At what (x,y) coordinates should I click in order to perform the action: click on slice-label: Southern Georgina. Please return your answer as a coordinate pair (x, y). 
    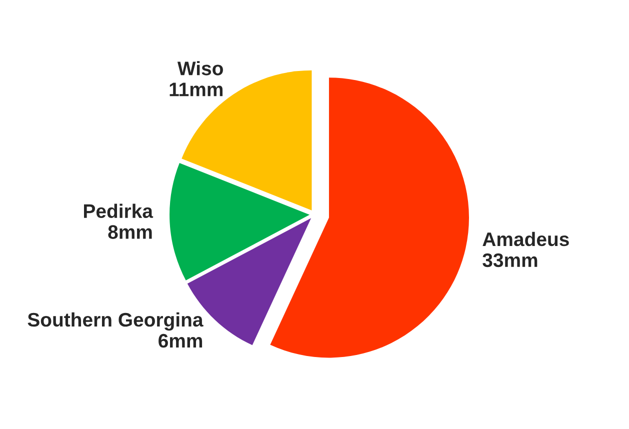
    Looking at the image, I should click on (116, 321).